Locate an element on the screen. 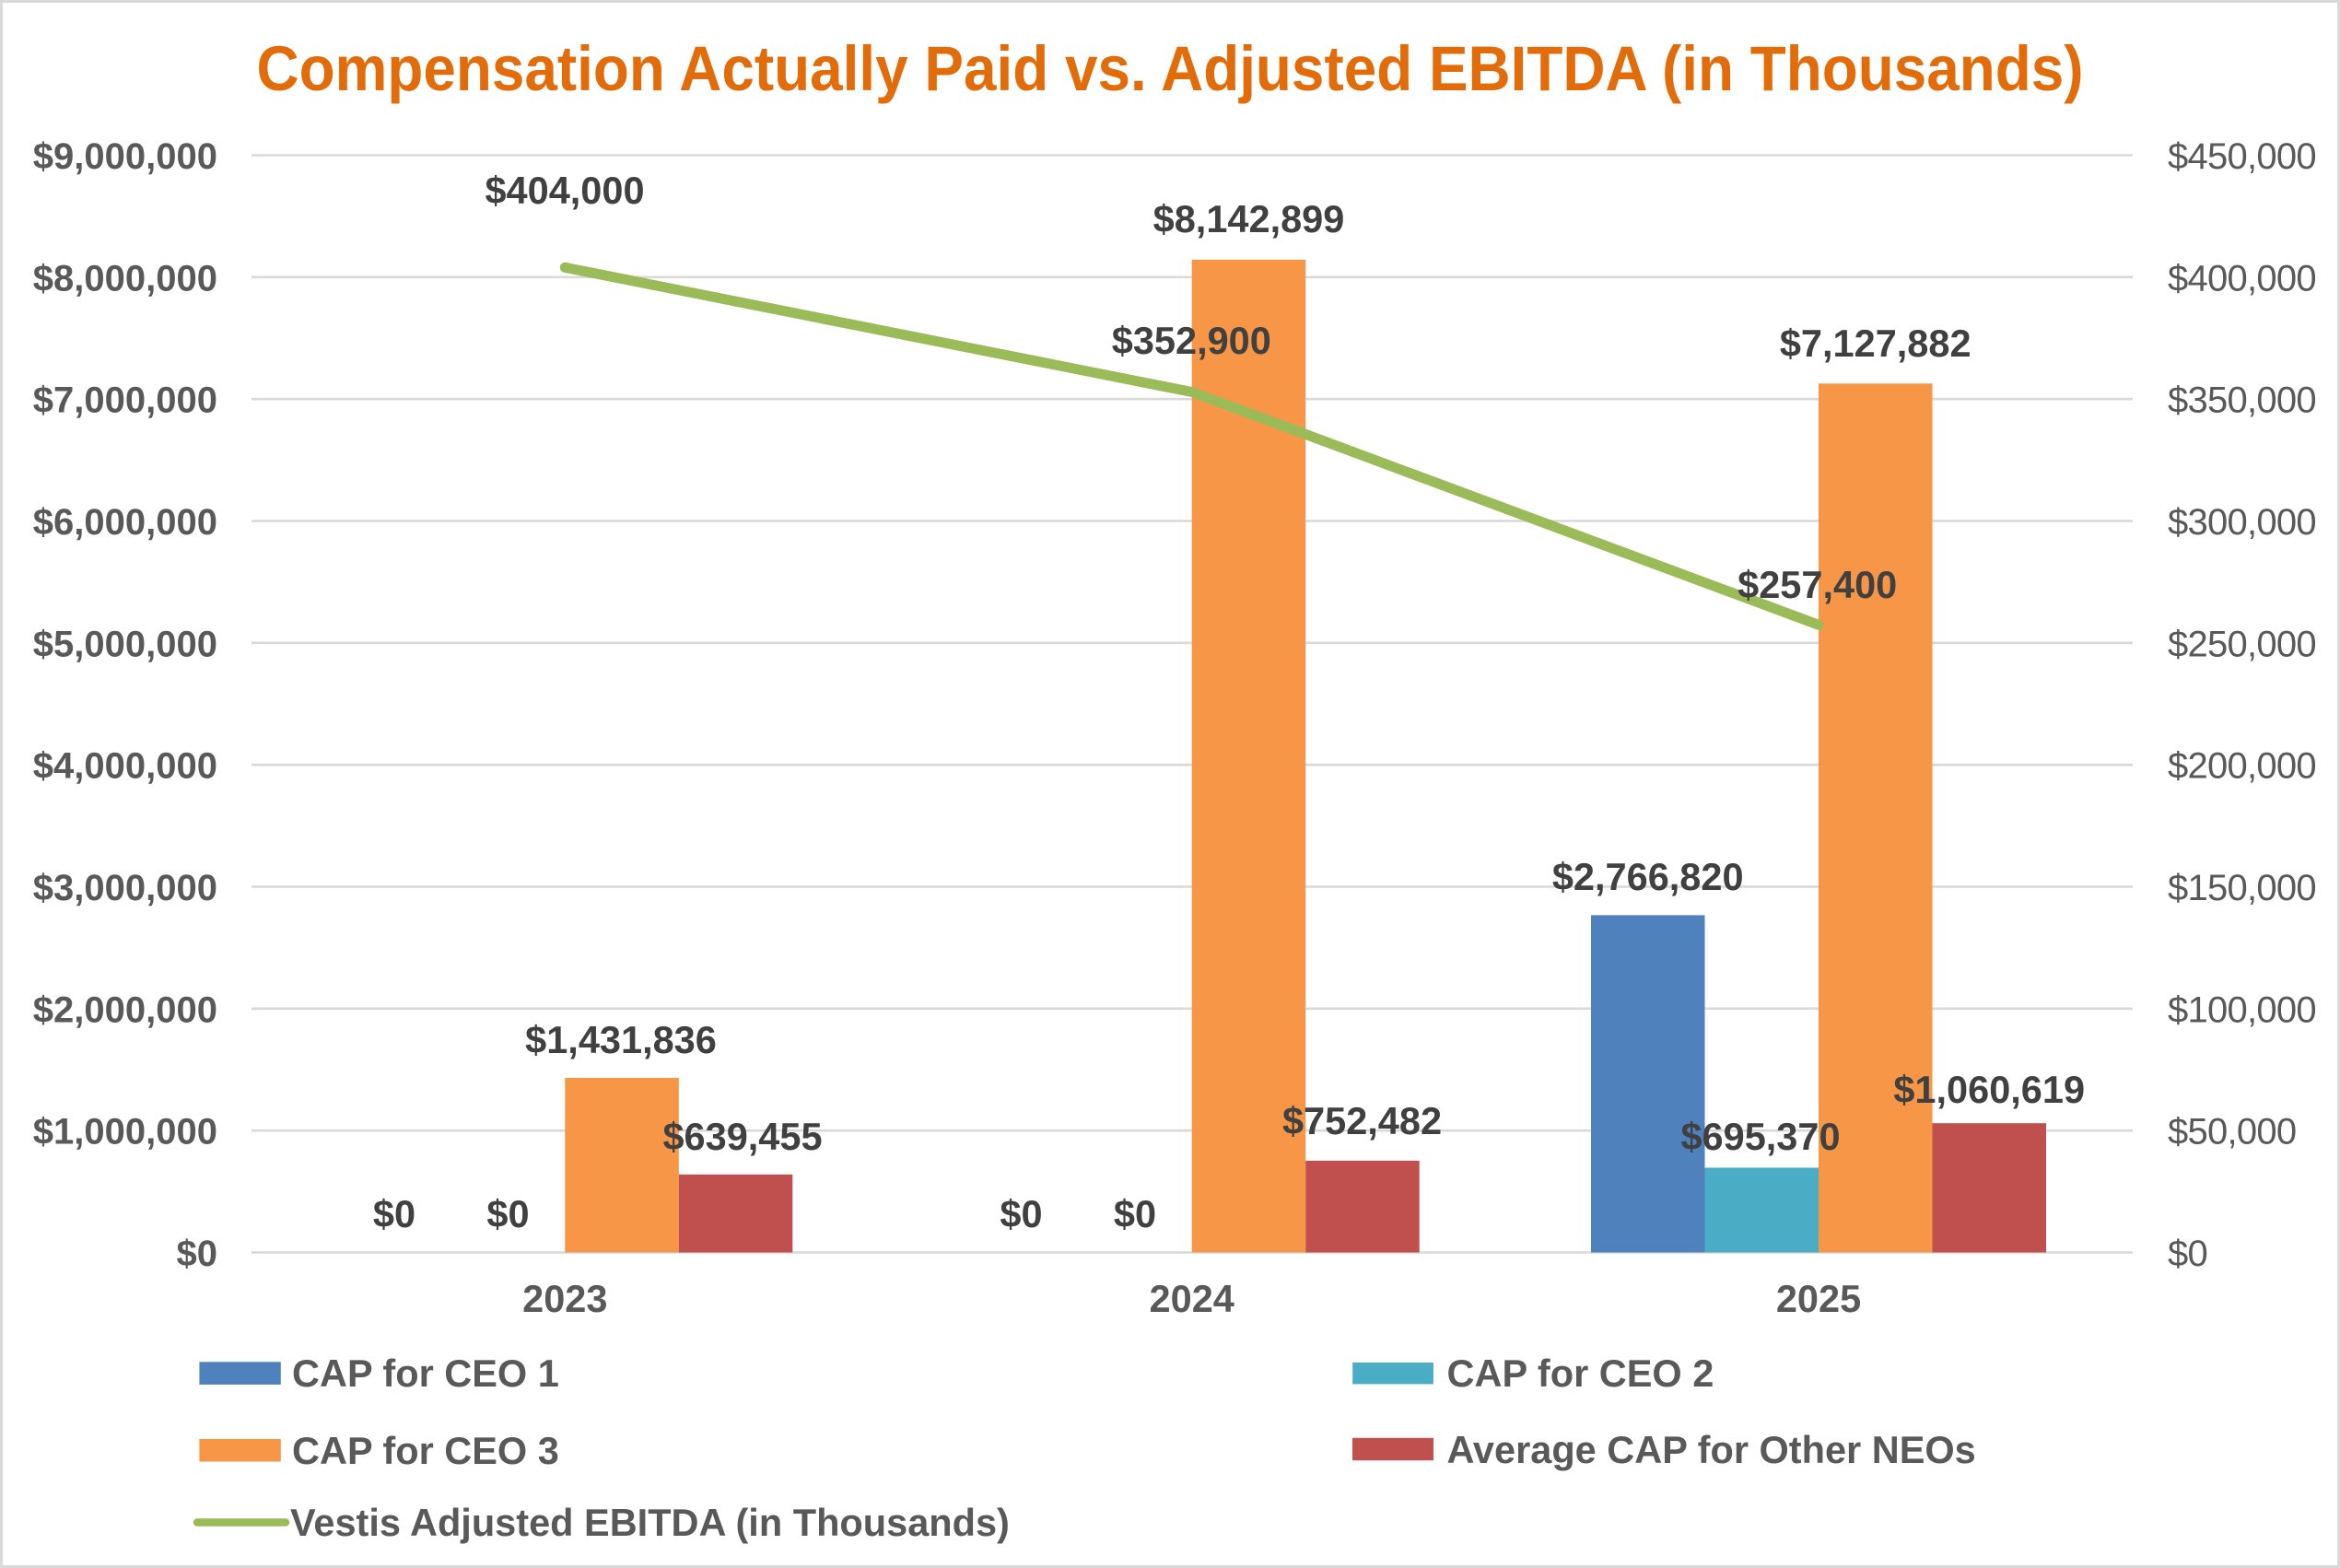 The height and width of the screenshot is (1568, 2340). svg-text: $250,000 is located at coordinates (2242, 644).